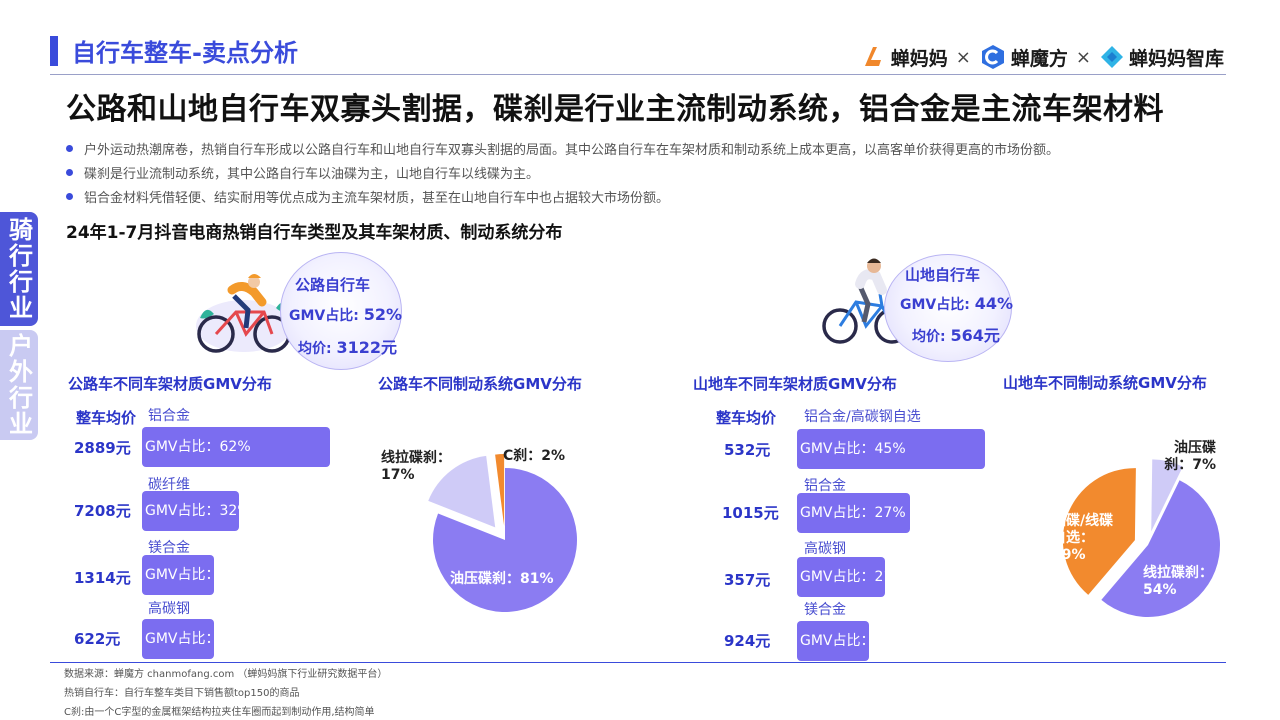 This screenshot has width=1280, height=720. Describe the element at coordinates (638, 74) in the screenshot. I see `header-divider` at that location.